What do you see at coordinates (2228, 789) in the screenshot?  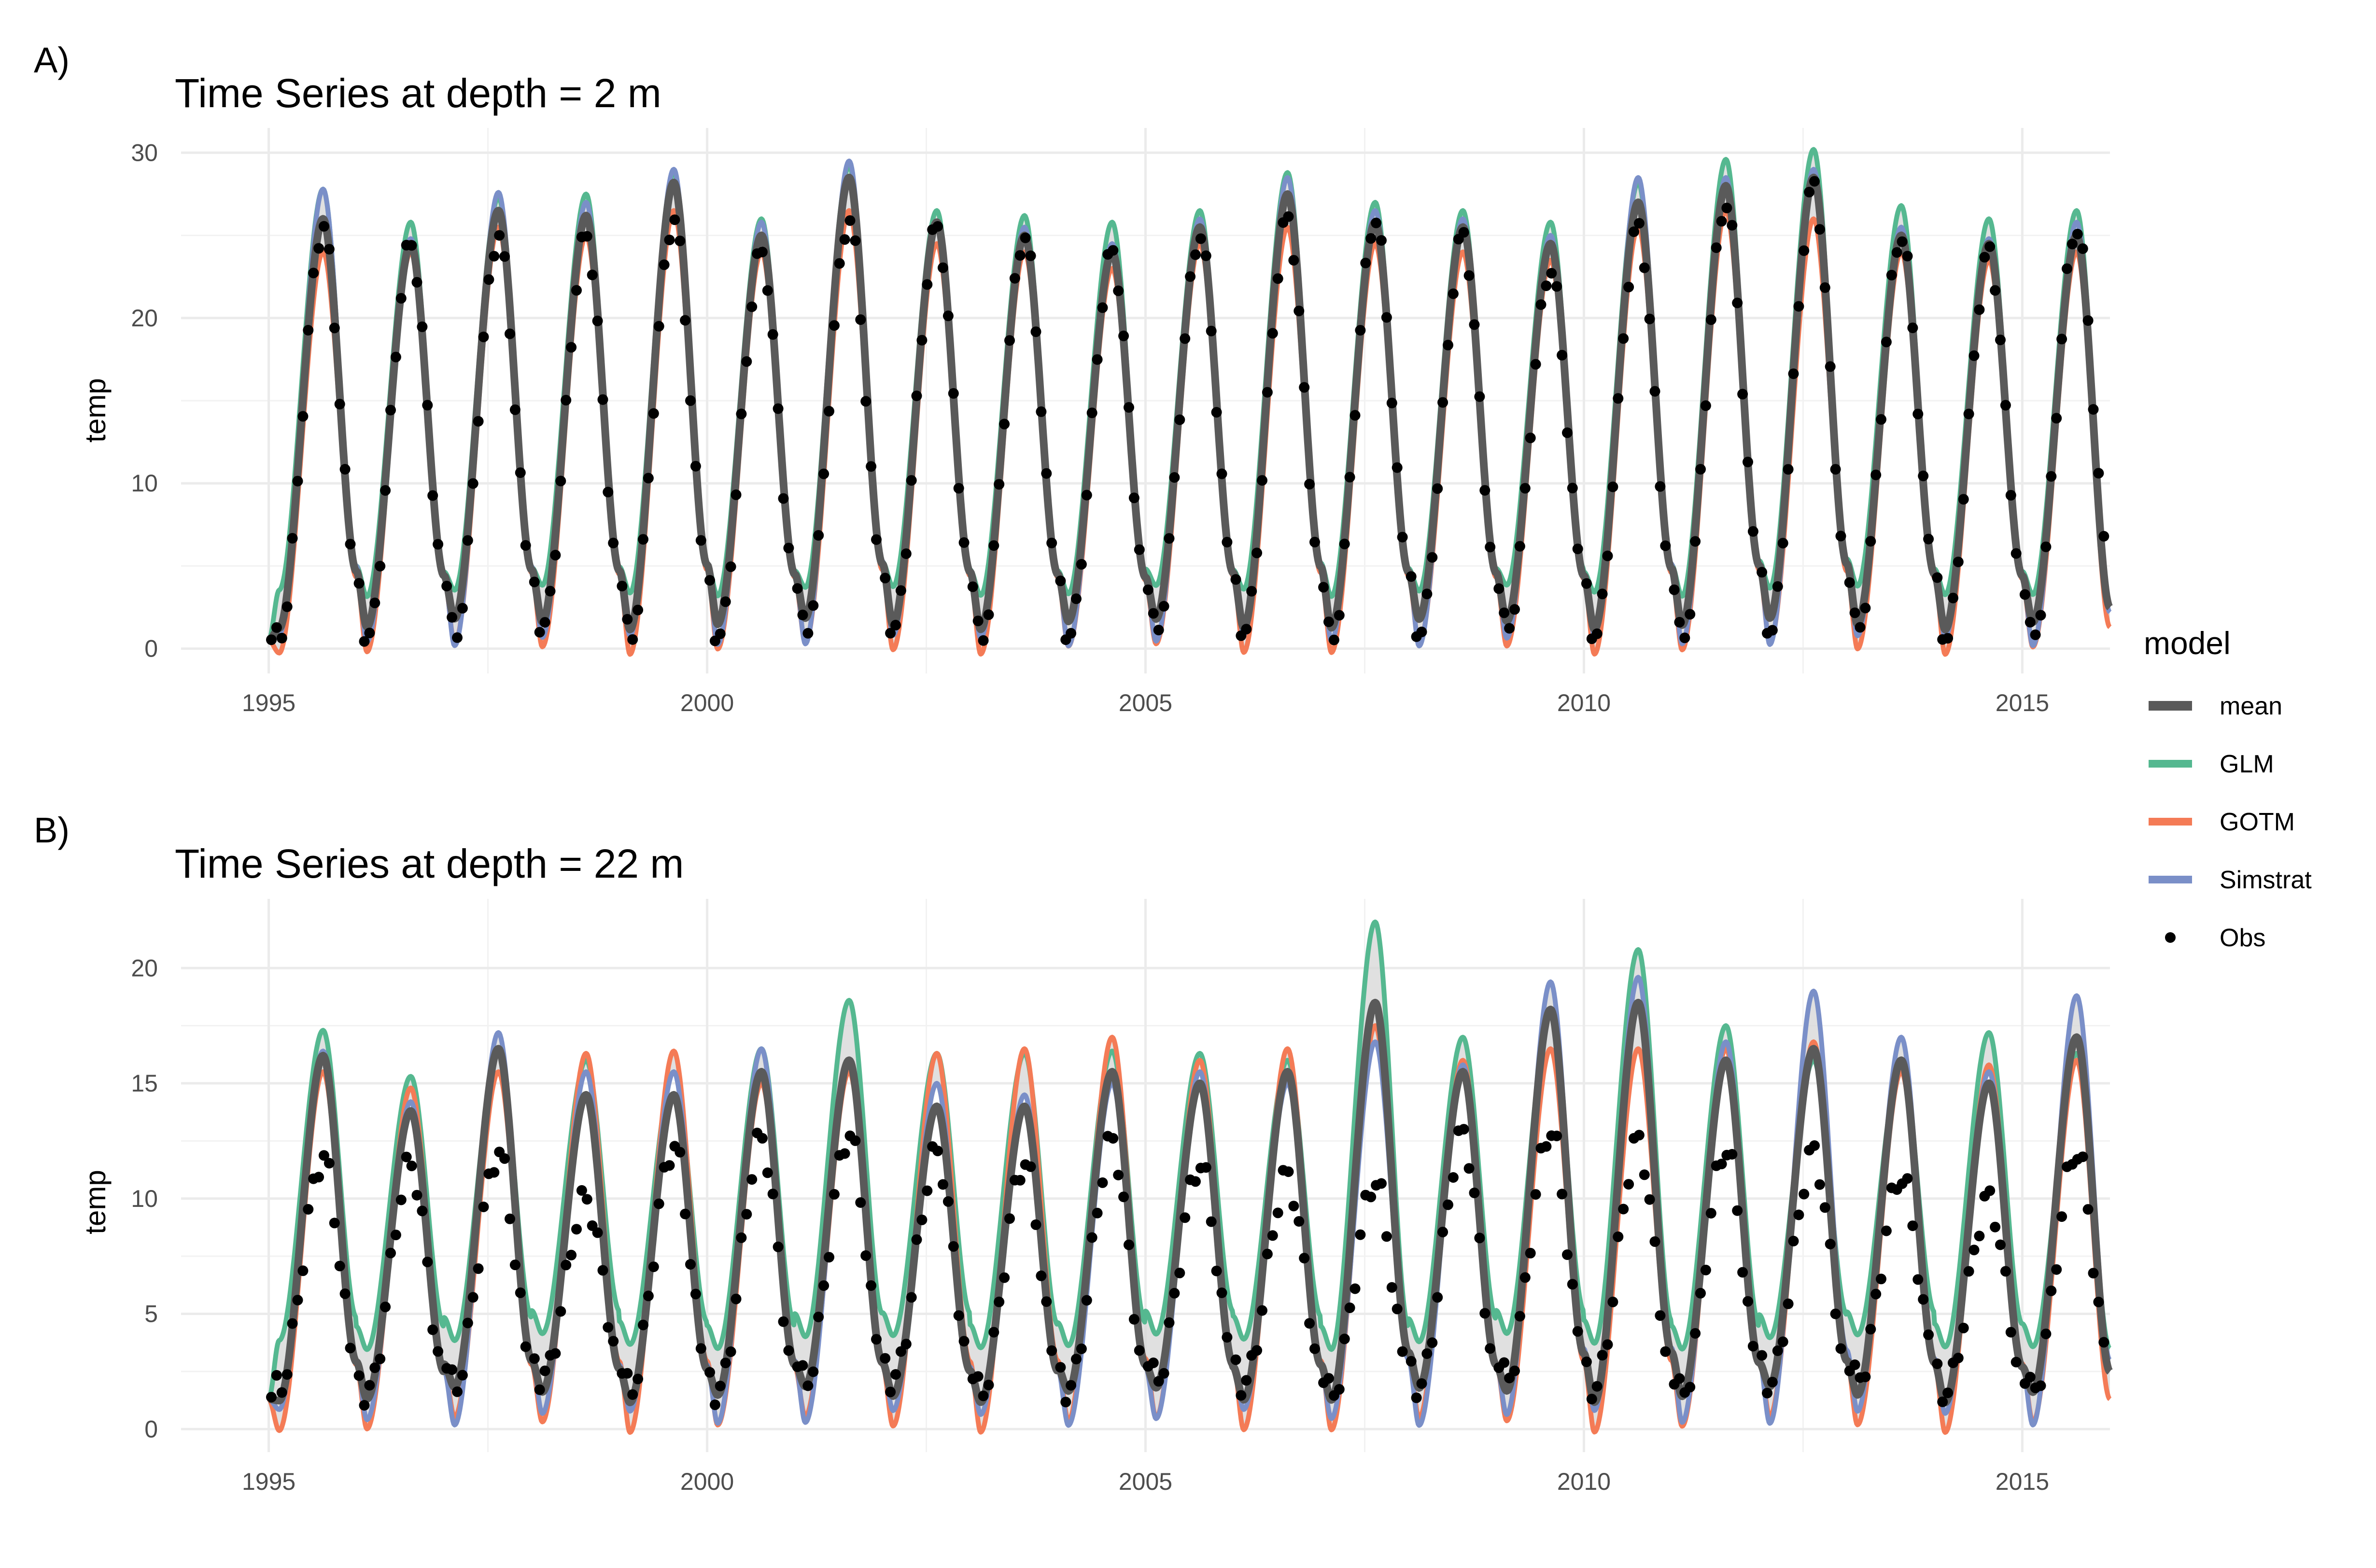 I see `legend: model mean GLM GOTM Simstrat Obs` at bounding box center [2228, 789].